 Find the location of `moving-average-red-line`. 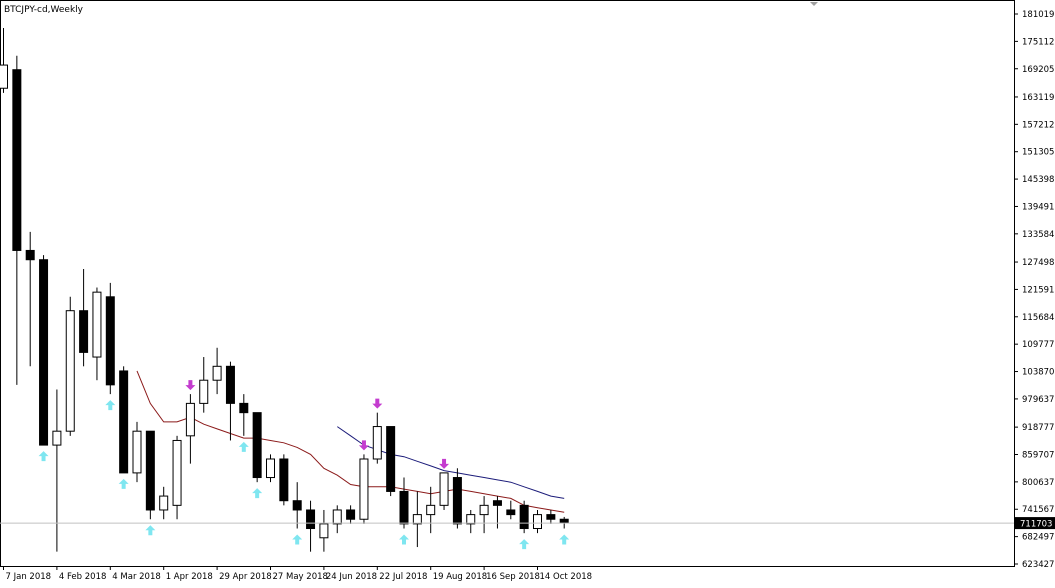

moving-average-red-line is located at coordinates (350, 441).